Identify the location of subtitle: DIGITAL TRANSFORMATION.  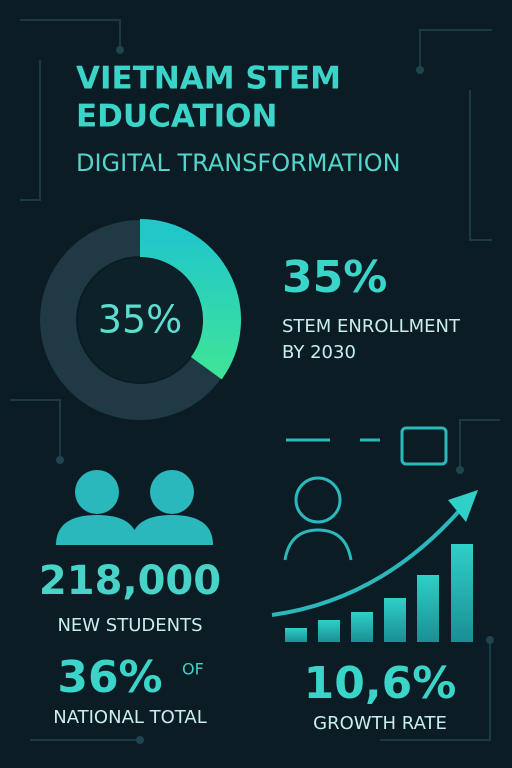
(238, 163).